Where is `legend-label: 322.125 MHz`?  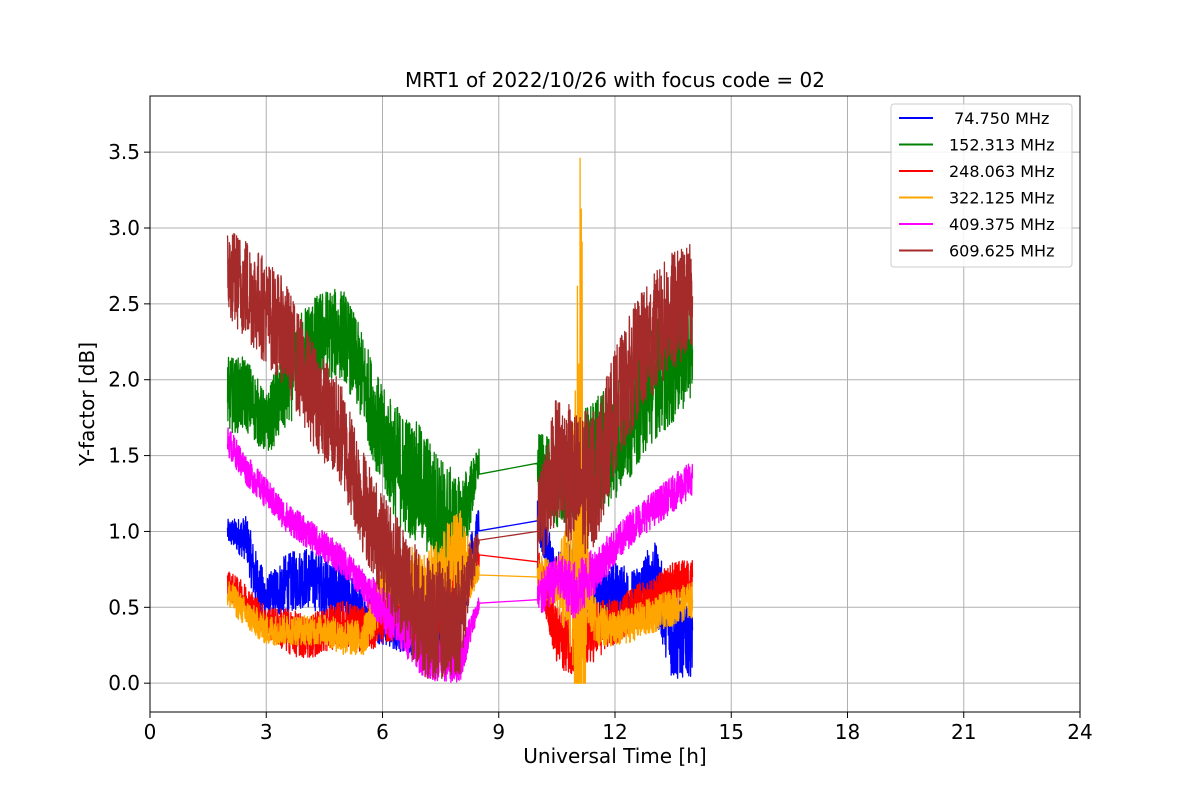
legend-label: 322.125 MHz is located at coordinates (1001, 198).